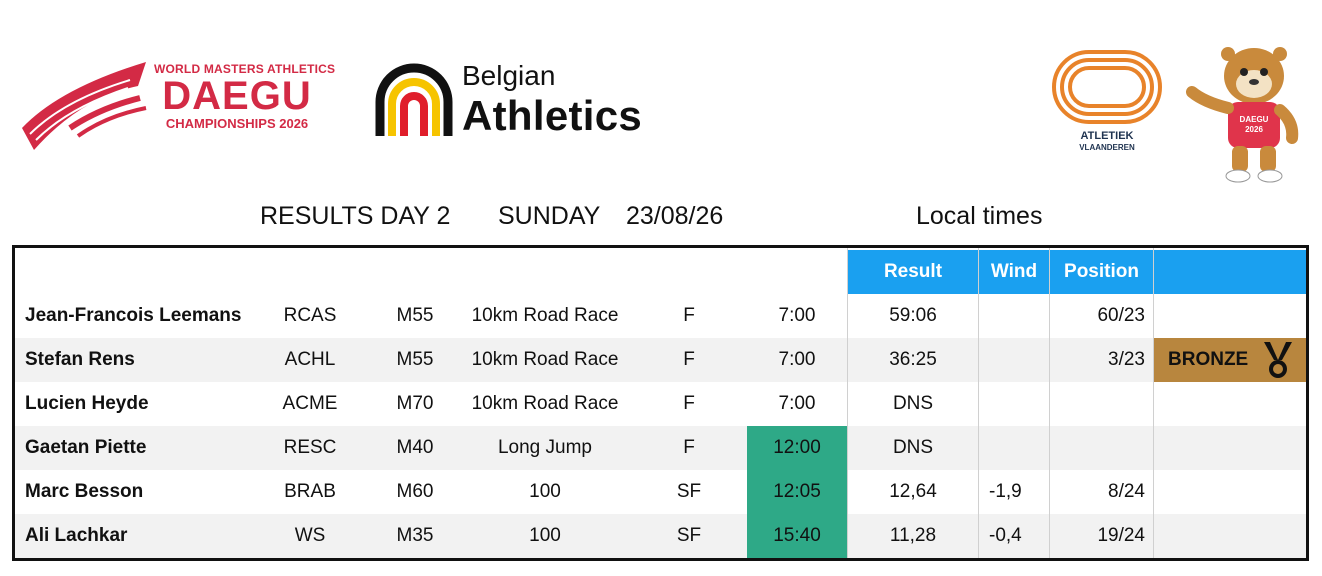 Image resolution: width=1322 pixels, height=576 pixels. What do you see at coordinates (1107, 87) in the screenshot?
I see `track-oval-icon` at bounding box center [1107, 87].